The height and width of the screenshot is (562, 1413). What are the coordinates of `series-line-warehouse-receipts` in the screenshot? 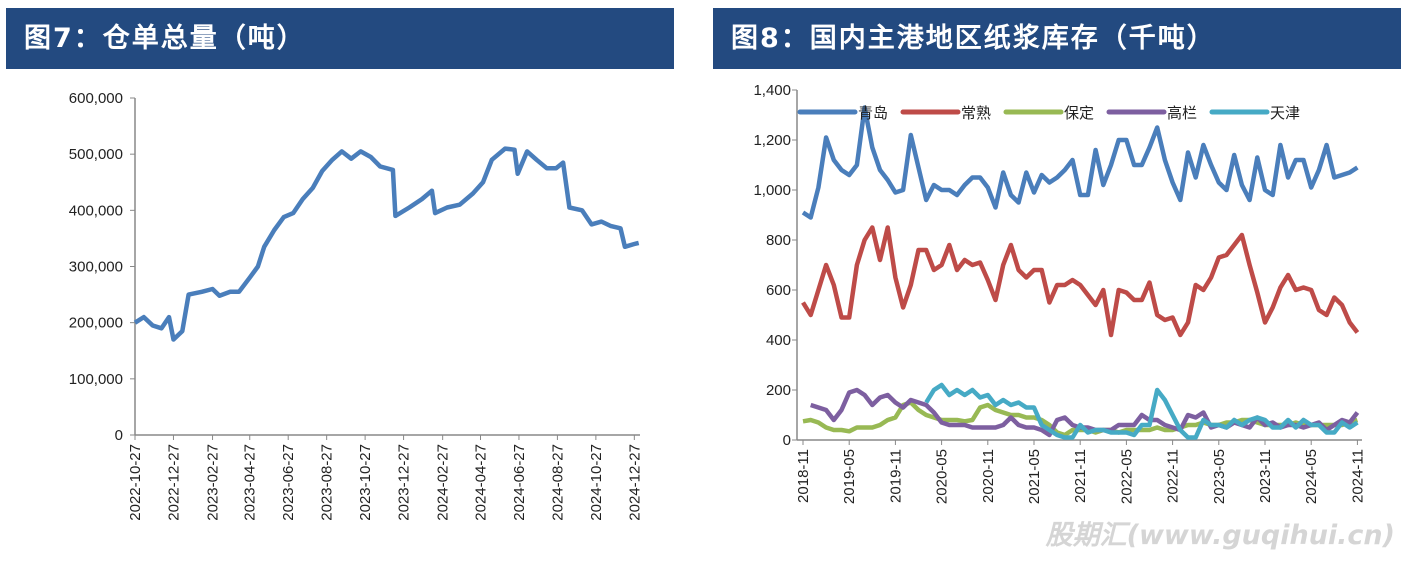 It's located at (386, 244).